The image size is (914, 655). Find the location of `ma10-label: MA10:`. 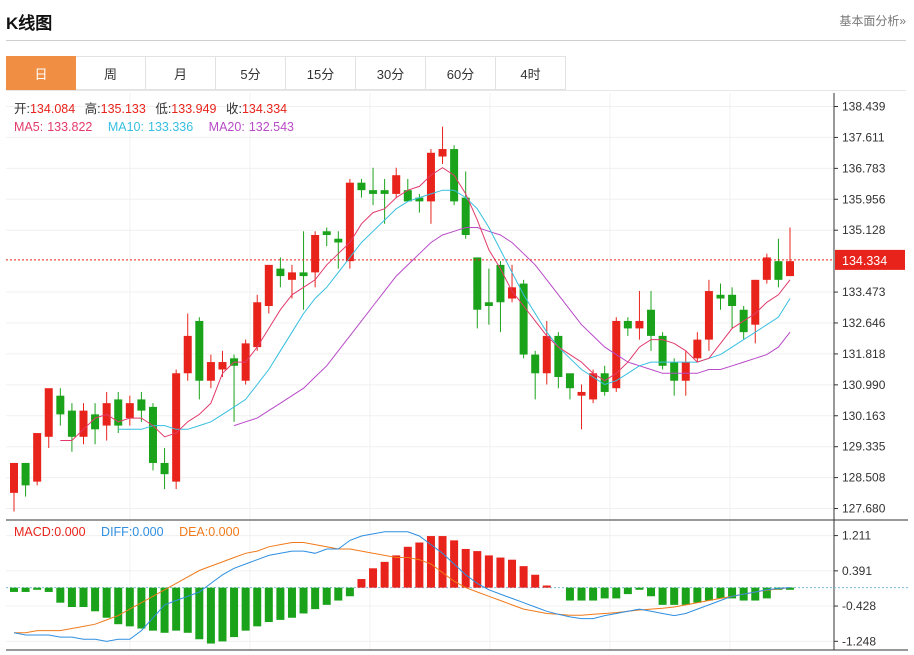

ma10-label: MA10: is located at coordinates (126, 127).